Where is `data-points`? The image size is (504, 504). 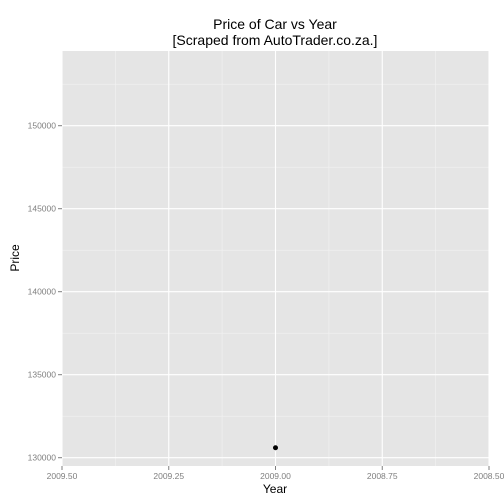 data-points is located at coordinates (275, 447).